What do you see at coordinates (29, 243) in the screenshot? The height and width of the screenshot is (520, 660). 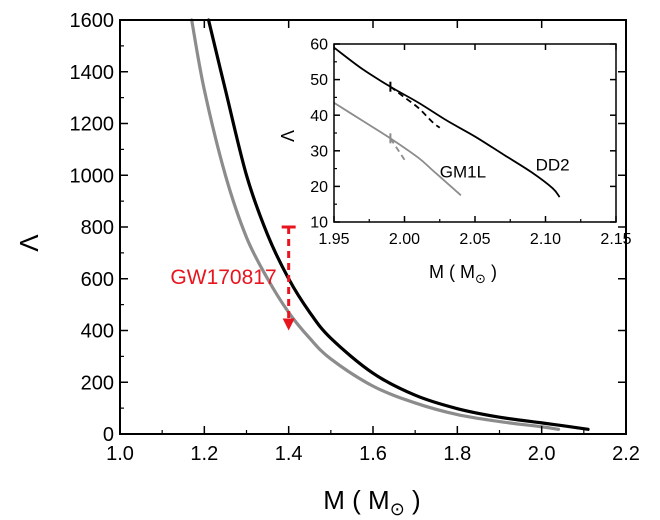 I see `main-y-axis-title: Λ` at bounding box center [29, 243].